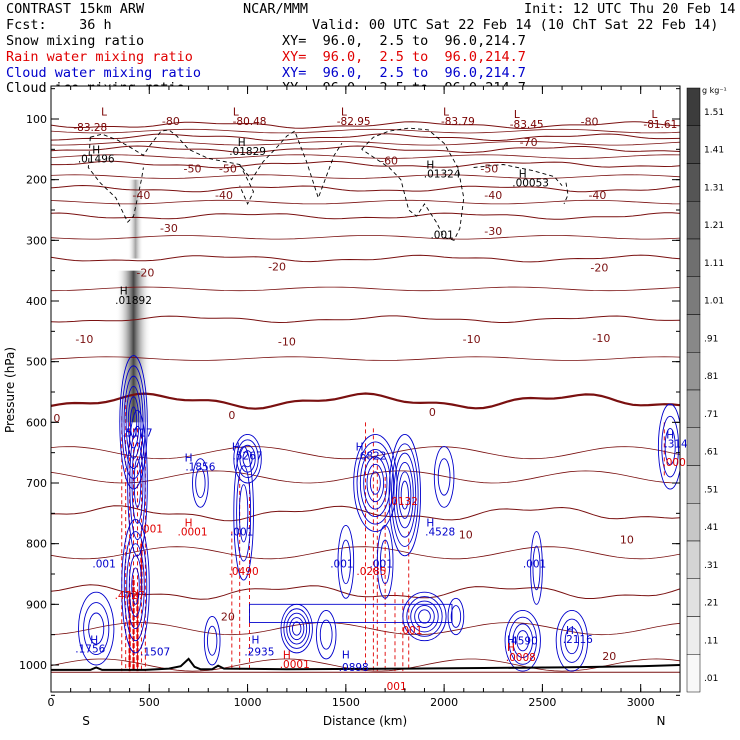  I want to click on extremum-label: .1756, so click(90, 650).